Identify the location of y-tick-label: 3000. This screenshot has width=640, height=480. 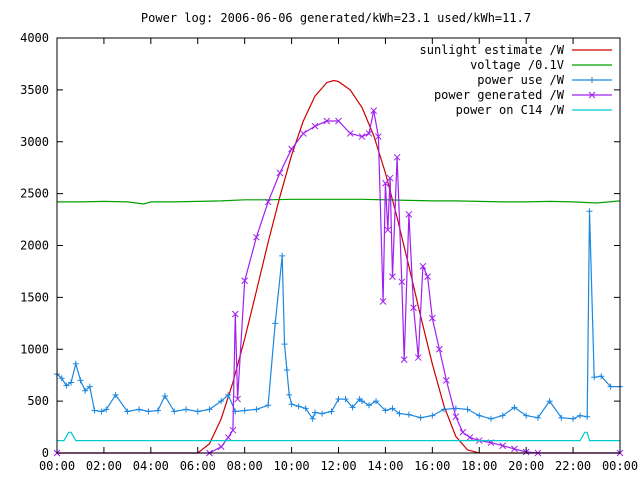
(34, 142).